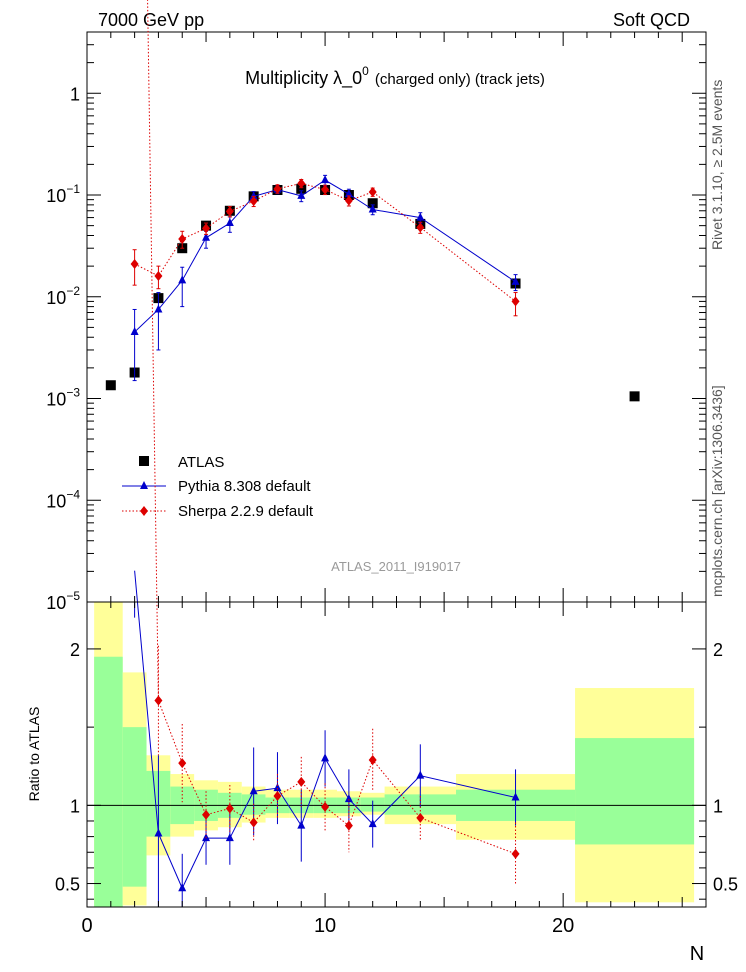 This screenshot has height=972, width=746. Describe the element at coordinates (75, 806) in the screenshot. I see `ratio-y-tick-label: 1` at that location.